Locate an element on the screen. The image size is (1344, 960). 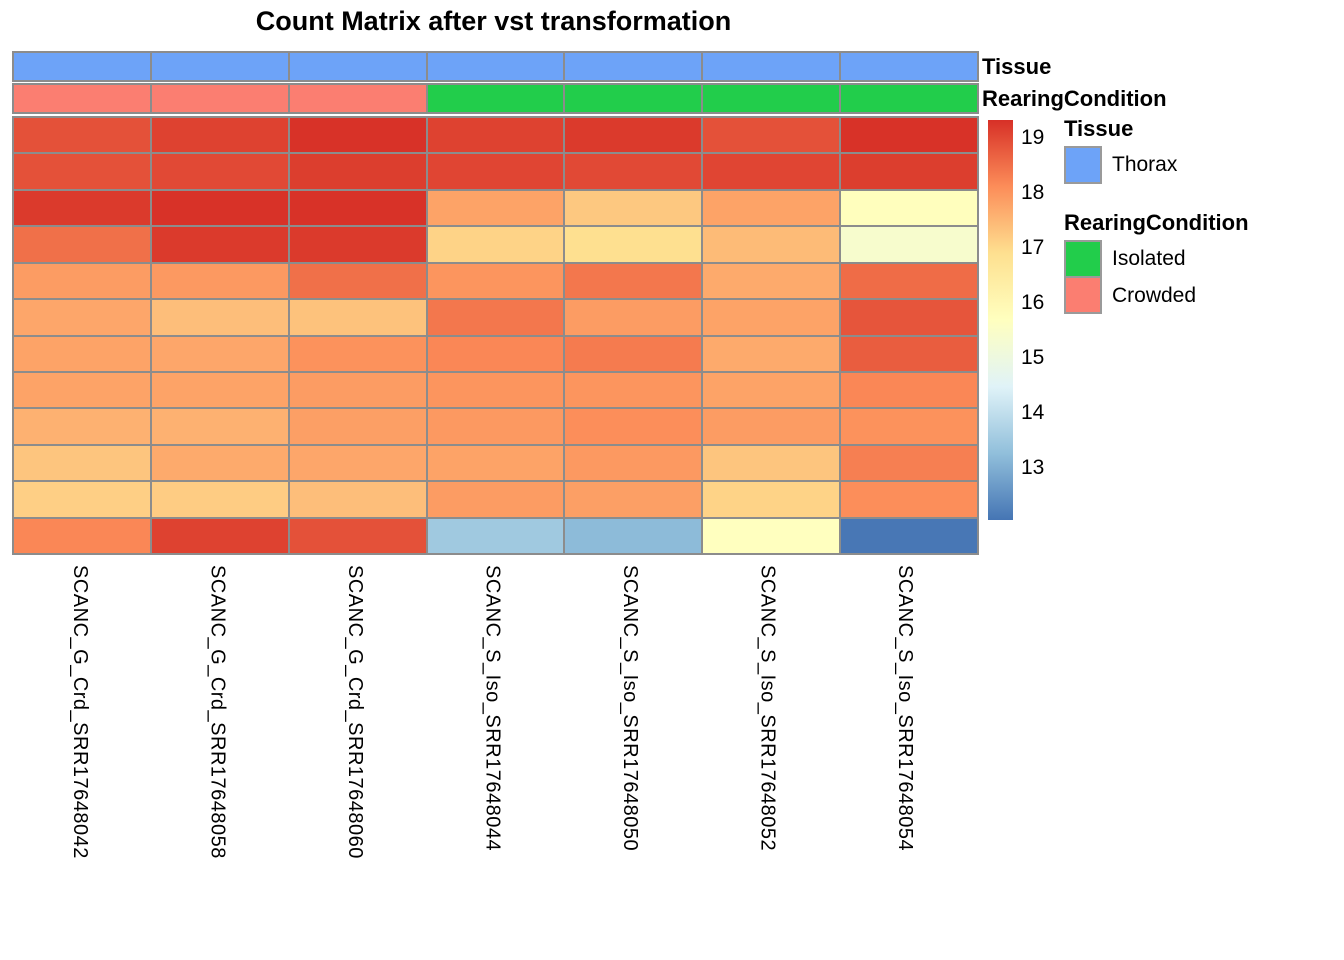
colorbar-tick-label: 17 is located at coordinates (1033, 248).